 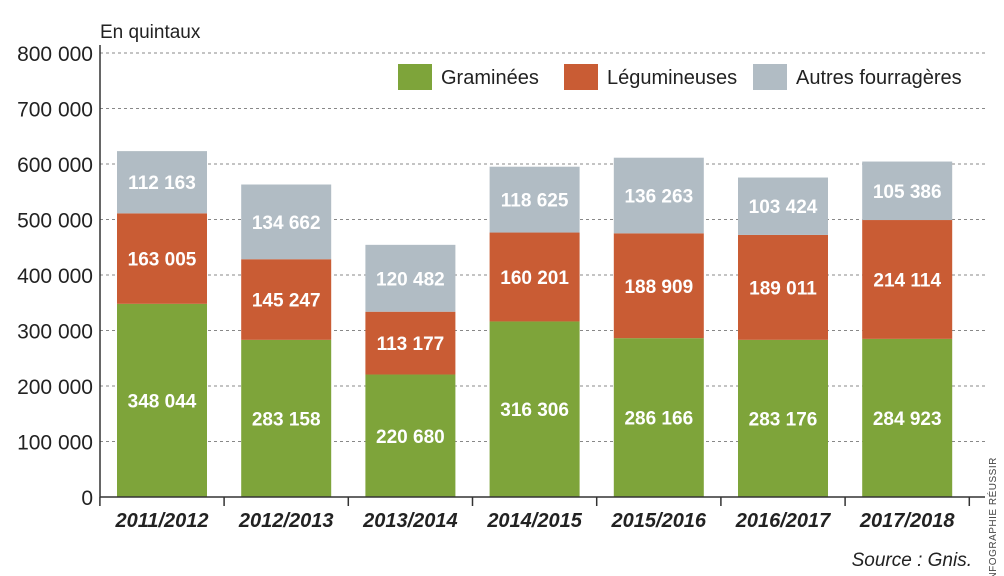 I want to click on data-label: 136 263, so click(x=658, y=197).